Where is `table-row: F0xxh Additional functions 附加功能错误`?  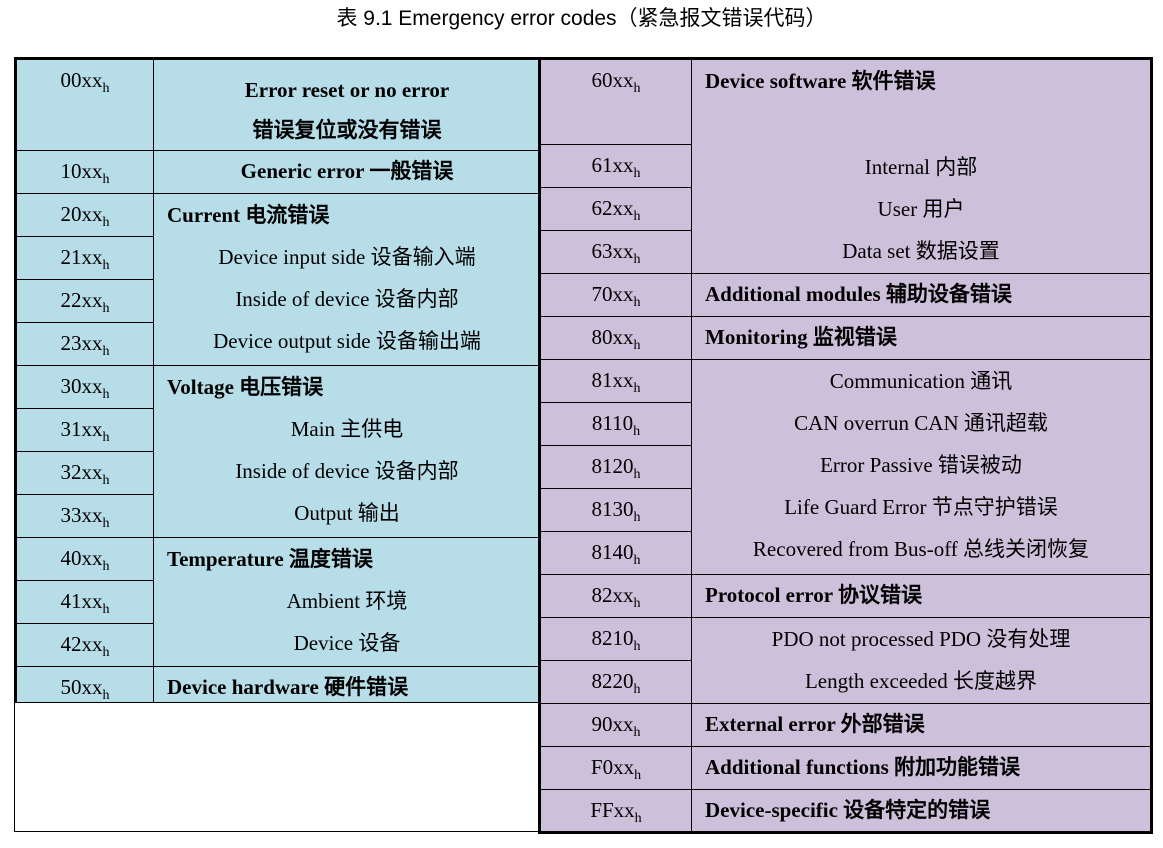
table-row: F0xxh Additional functions 附加功能错误 is located at coordinates (845, 768).